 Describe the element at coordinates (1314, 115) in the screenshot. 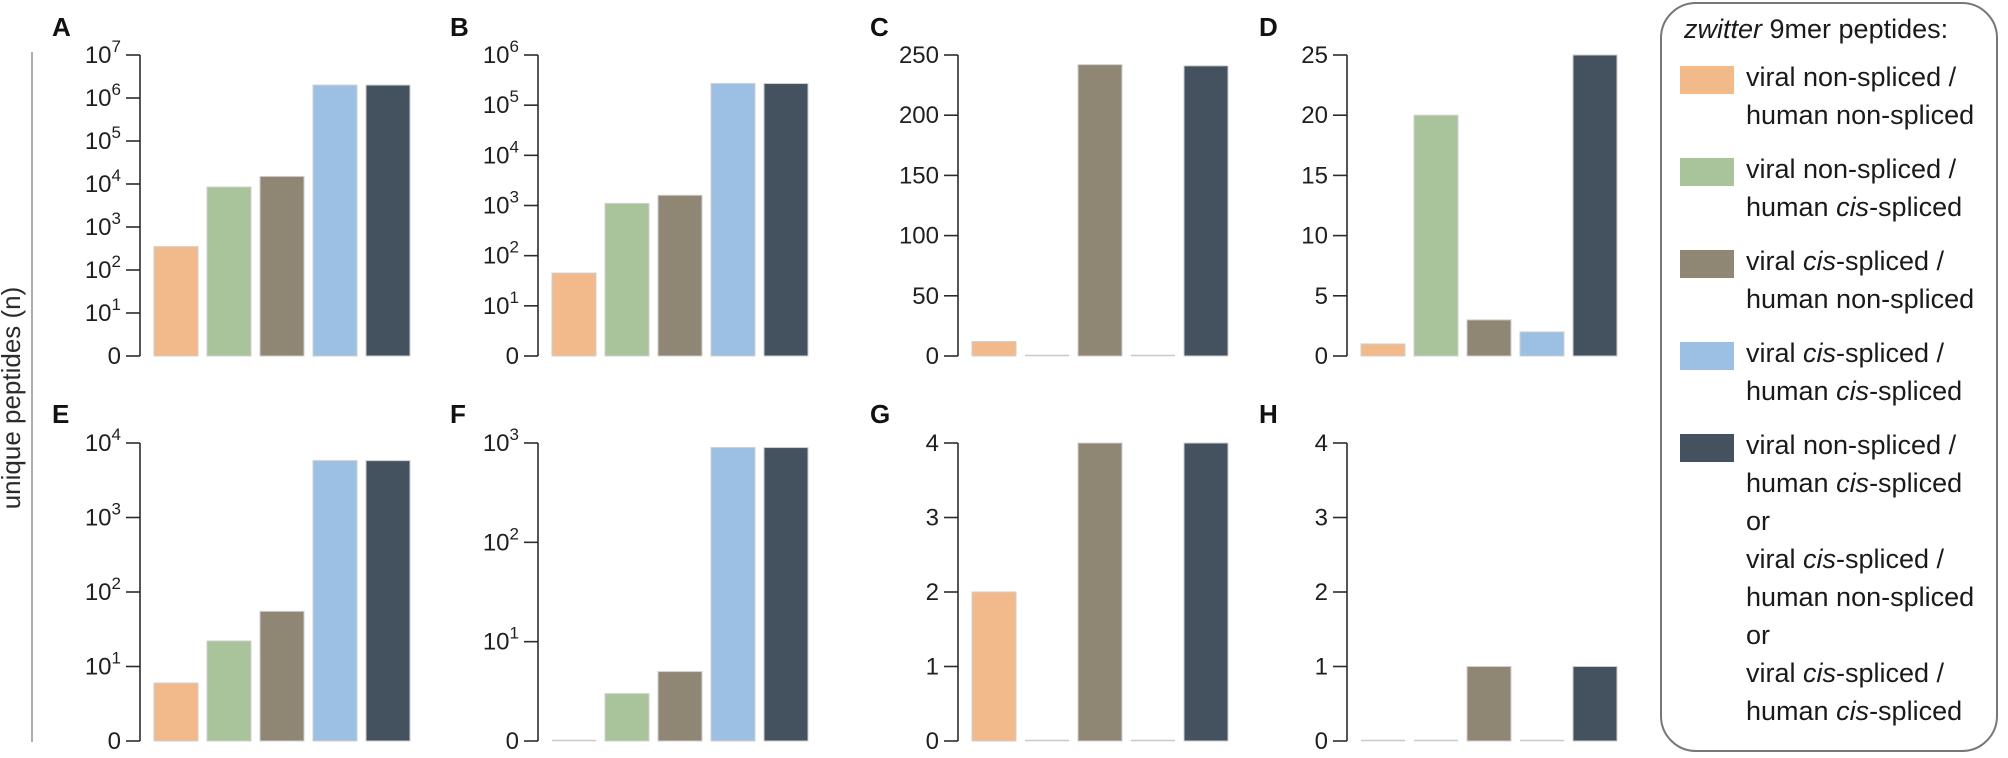

I see `y-tick-label-D: 20` at that location.